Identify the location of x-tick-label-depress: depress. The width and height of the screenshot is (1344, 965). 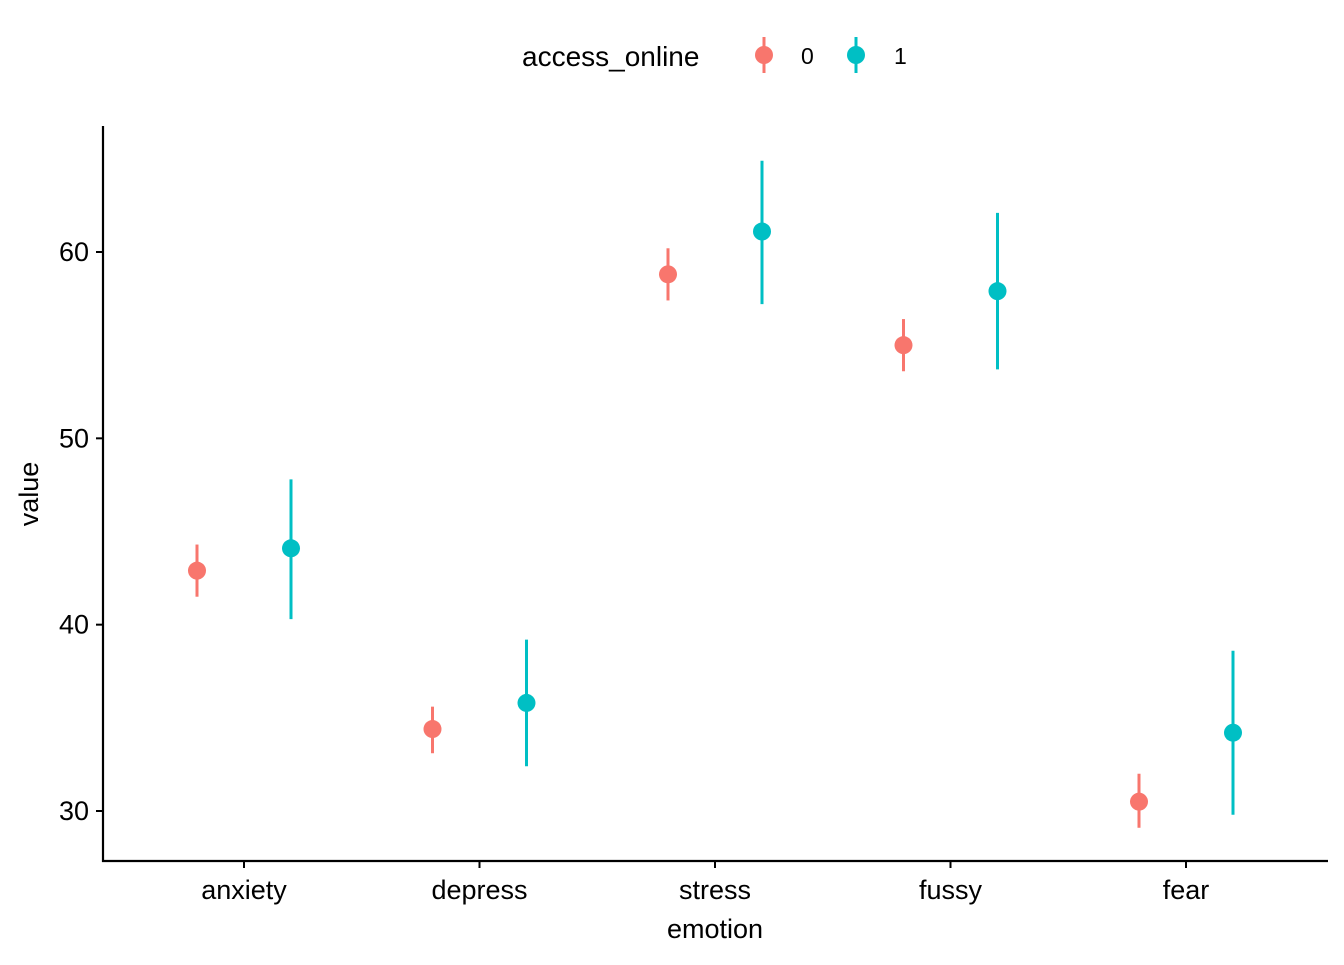
(479, 890).